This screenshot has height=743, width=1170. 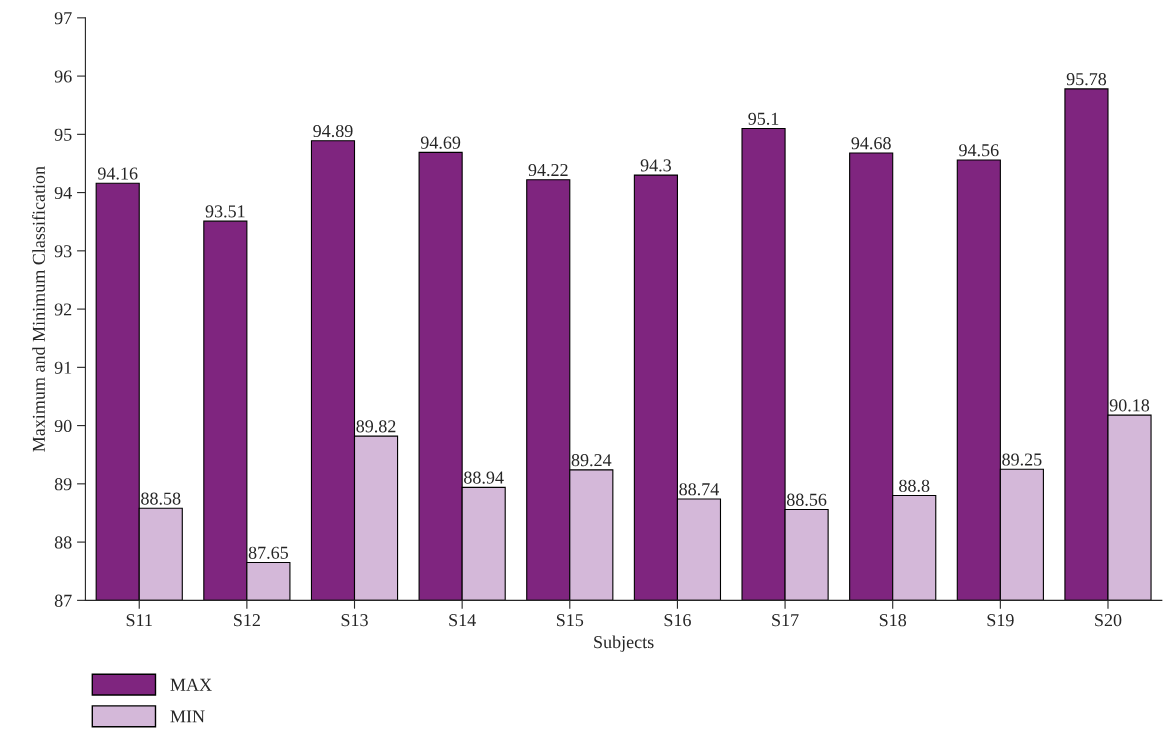 I want to click on y-axis-title: Maximum and Minimum Classification, so click(x=38, y=309).